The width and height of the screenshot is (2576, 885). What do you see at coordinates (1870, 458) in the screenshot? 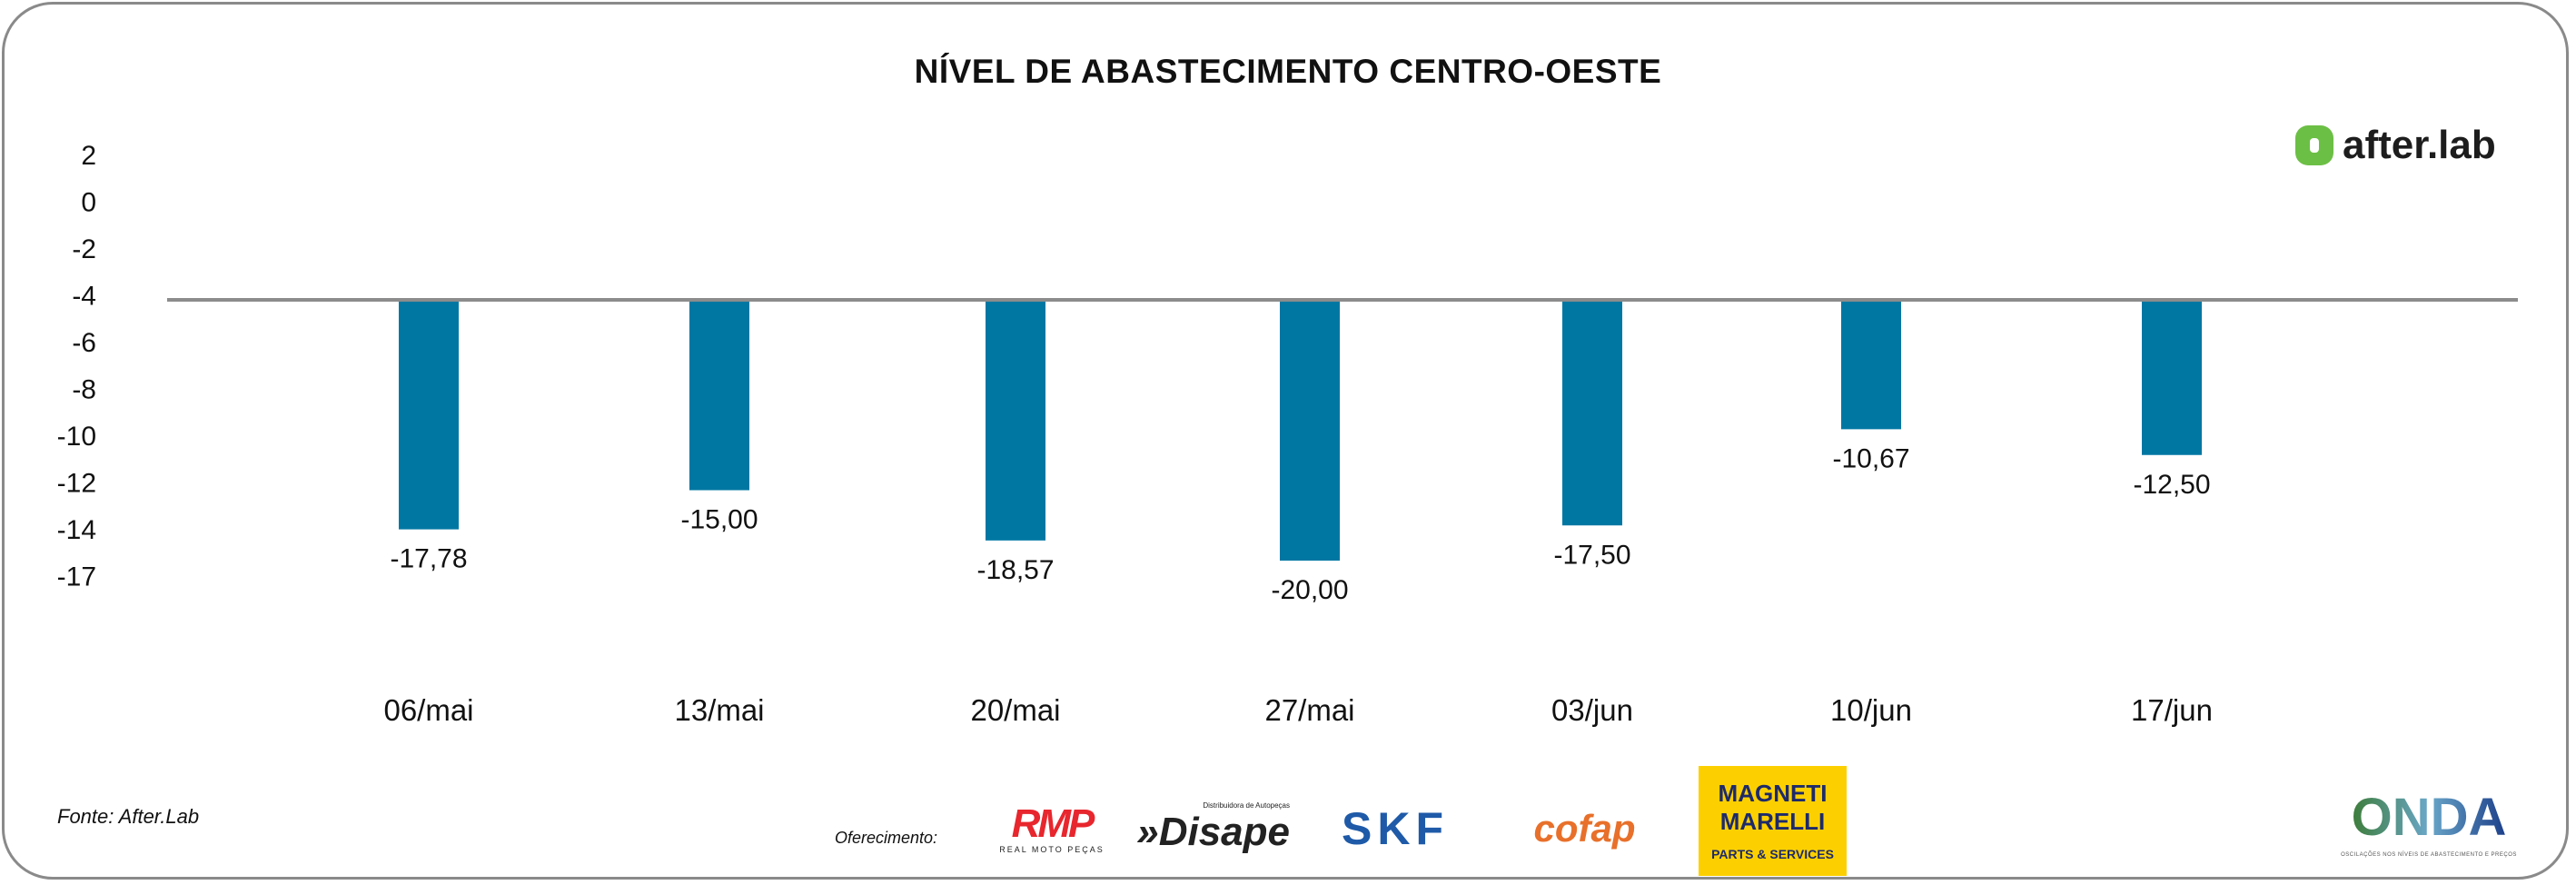
I see `data-label: -10,67` at bounding box center [1870, 458].